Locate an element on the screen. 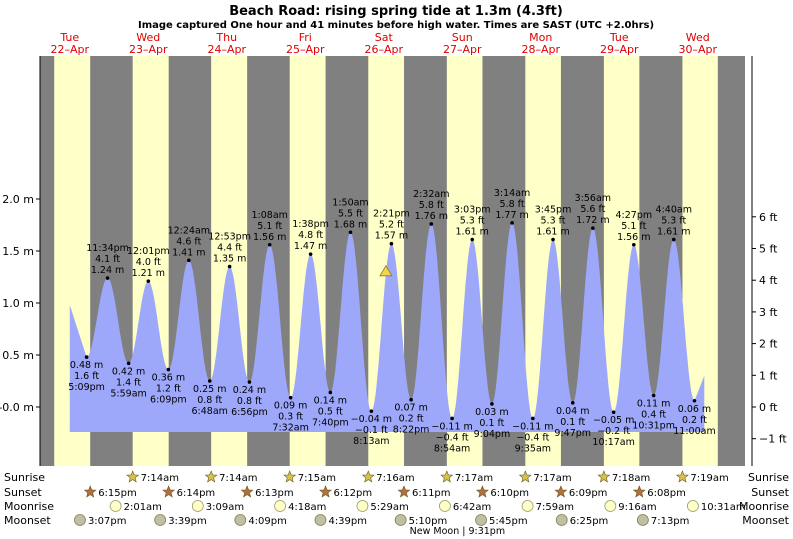 The image size is (793, 539). moonset-time: 3:39pm is located at coordinates (187, 521).